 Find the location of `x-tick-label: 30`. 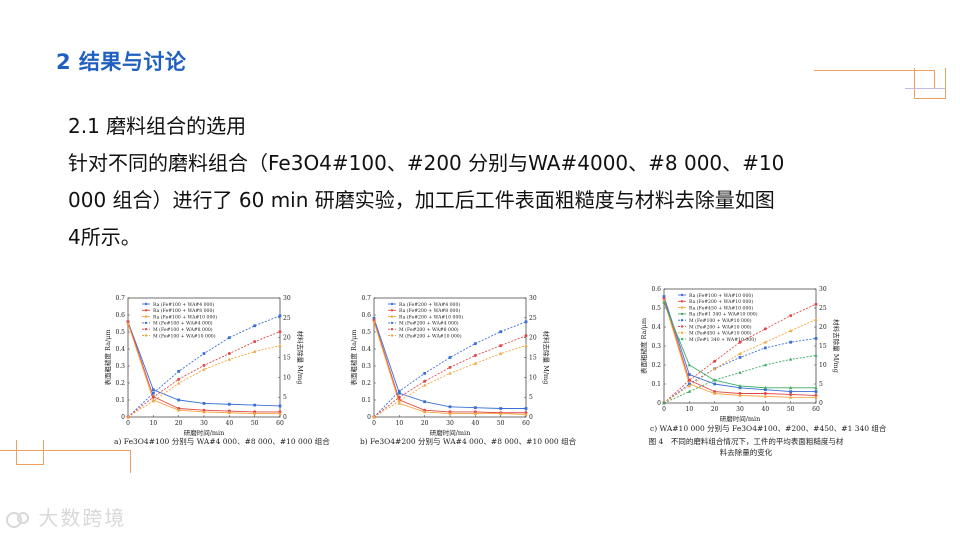

x-tick-label: 30 is located at coordinates (450, 423).